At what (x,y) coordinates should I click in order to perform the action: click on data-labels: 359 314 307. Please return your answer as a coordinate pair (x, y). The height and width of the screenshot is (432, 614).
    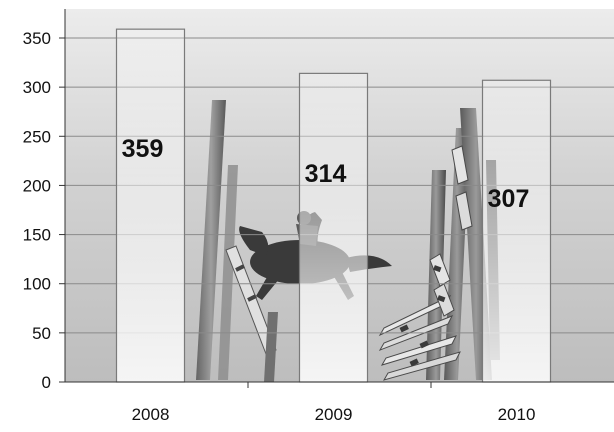
    Looking at the image, I should click on (326, 174).